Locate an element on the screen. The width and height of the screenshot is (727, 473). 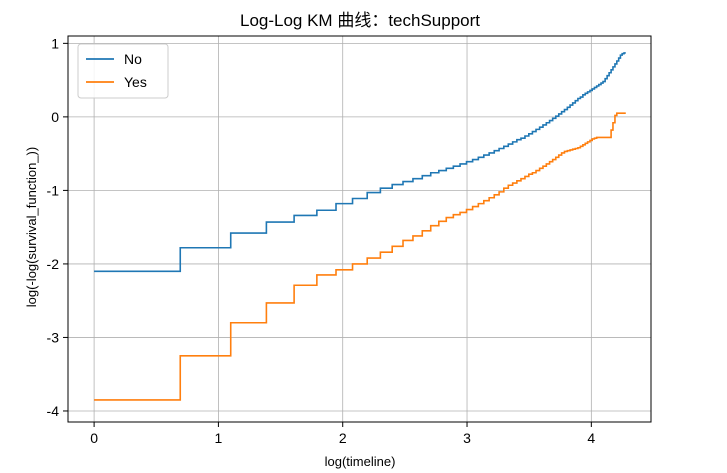
y-tick-label: -2 is located at coordinates (53, 264).